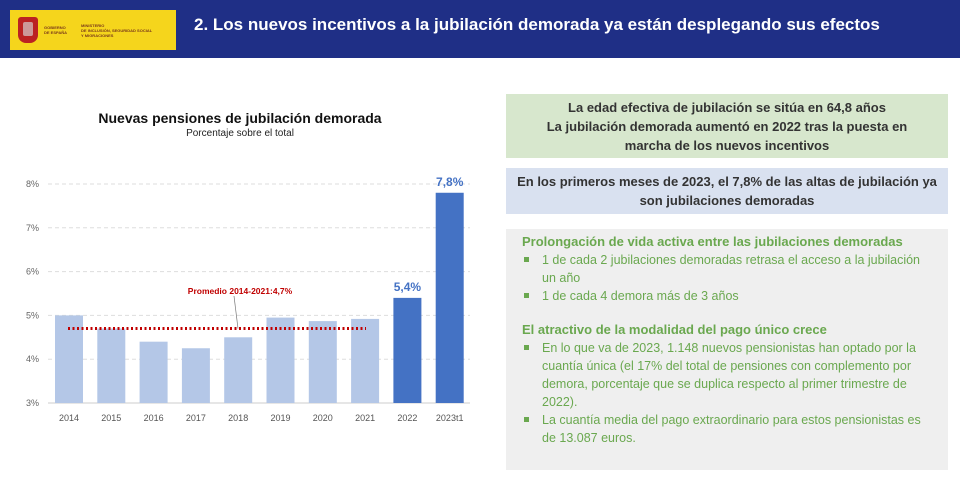  I want to click on chart-subtitle: Porcentaje sobre el total, so click(240, 133).